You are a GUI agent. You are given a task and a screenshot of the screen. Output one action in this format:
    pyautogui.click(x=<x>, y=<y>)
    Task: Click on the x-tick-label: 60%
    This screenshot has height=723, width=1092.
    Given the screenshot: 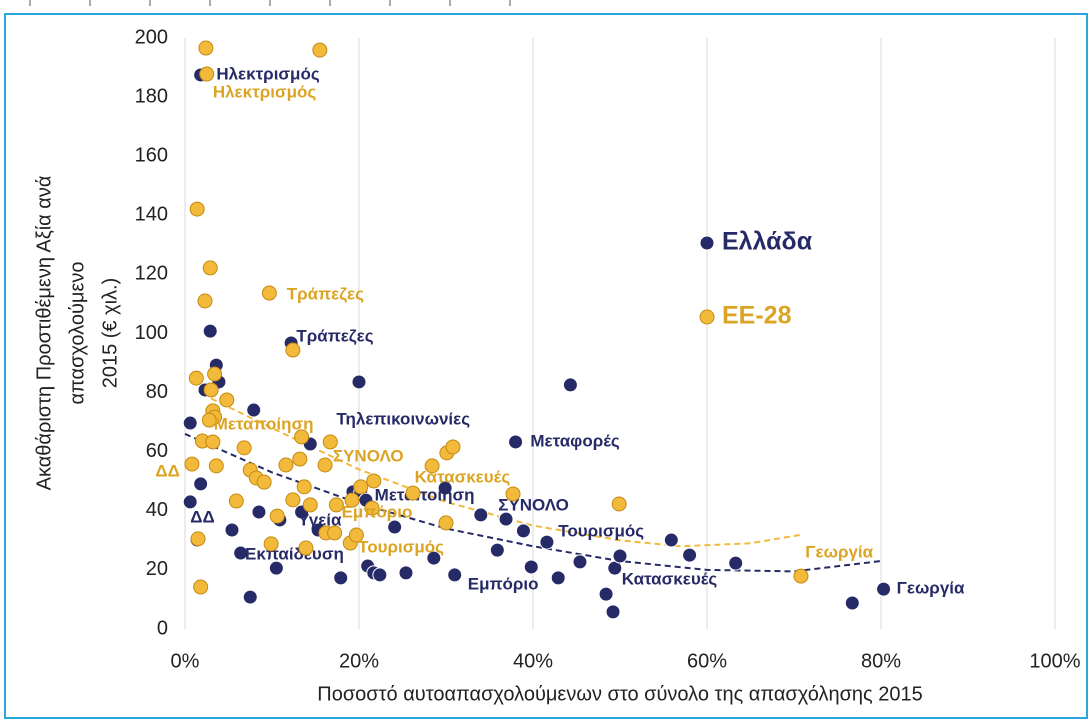 What is the action you would take?
    pyautogui.click(x=707, y=661)
    